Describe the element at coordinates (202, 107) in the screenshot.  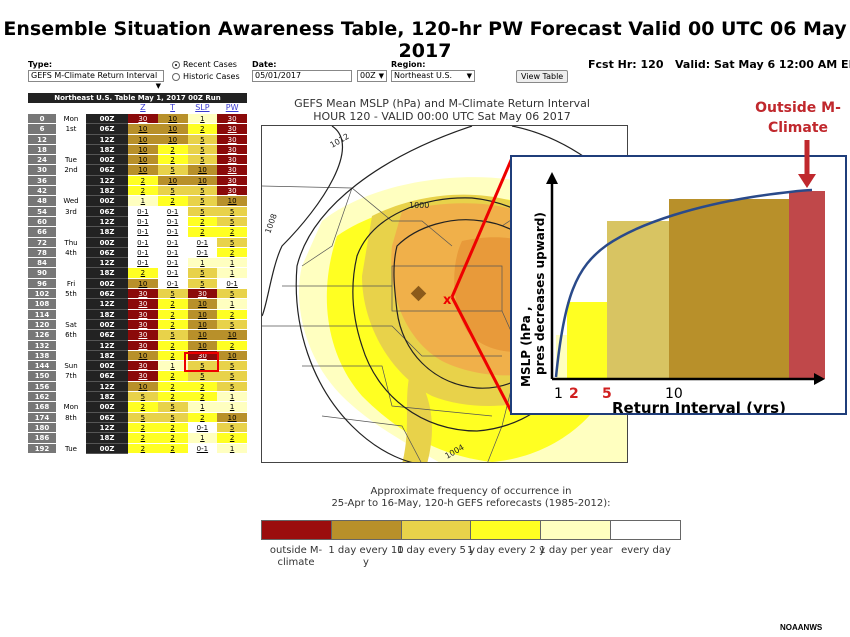
I see `col-header-slp: SLP` at that location.